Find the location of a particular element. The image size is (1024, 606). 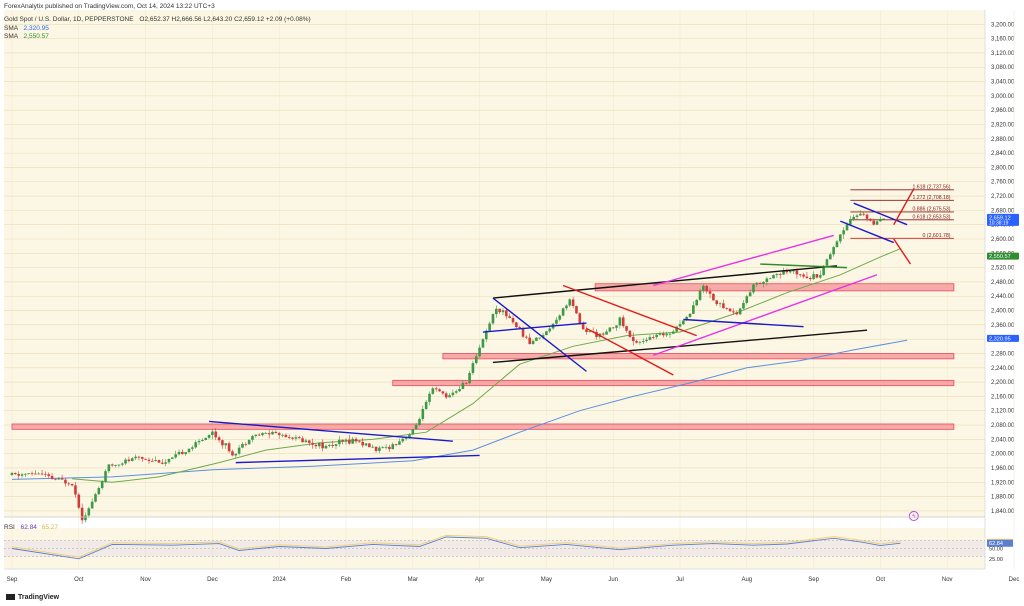

sma2-value: 2,550.57 is located at coordinates (36, 36).